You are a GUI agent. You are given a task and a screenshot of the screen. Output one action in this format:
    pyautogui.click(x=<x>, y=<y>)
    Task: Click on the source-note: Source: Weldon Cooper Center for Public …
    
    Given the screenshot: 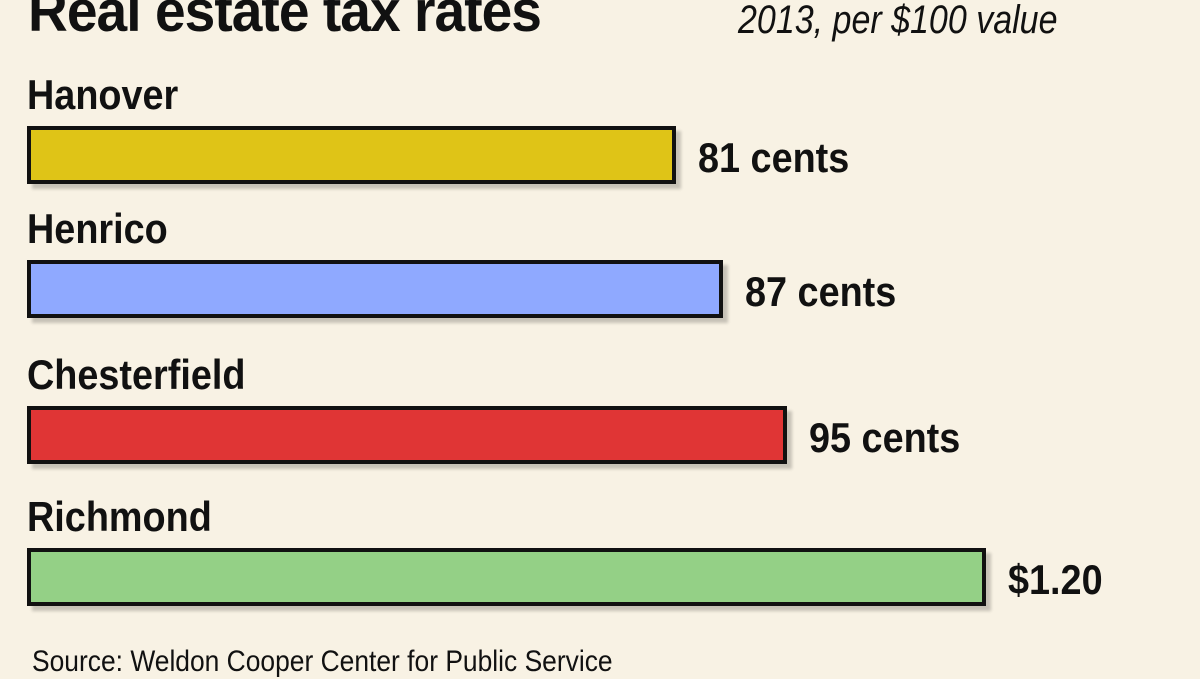 What is the action you would take?
    pyautogui.click(x=322, y=661)
    